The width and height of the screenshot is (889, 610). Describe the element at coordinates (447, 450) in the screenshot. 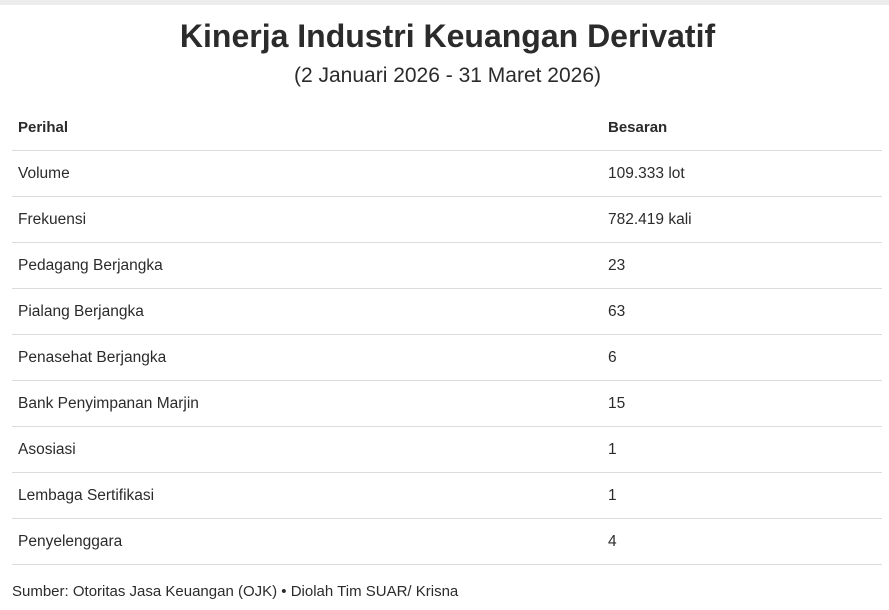

I see `table-row: Asosiasi 1` at that location.